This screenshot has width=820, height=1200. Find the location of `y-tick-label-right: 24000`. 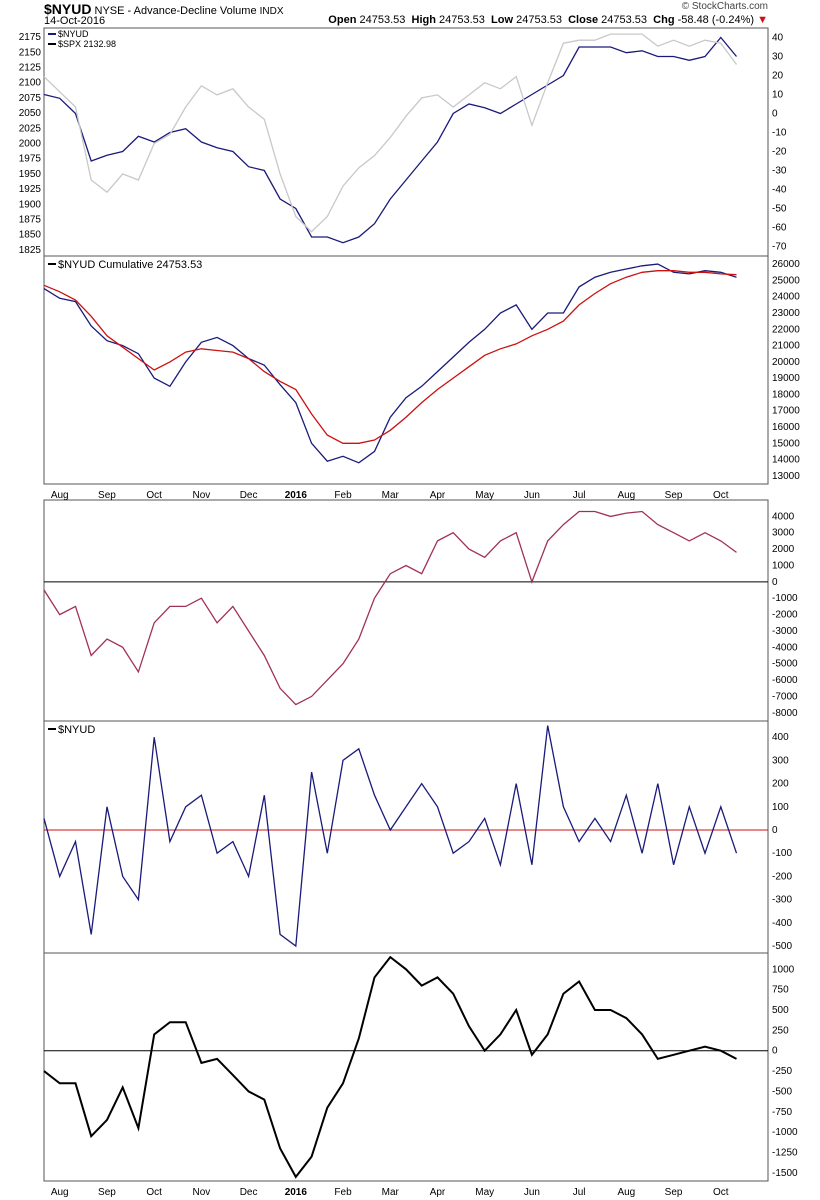

y-tick-label-right: 24000 is located at coordinates (786, 297).